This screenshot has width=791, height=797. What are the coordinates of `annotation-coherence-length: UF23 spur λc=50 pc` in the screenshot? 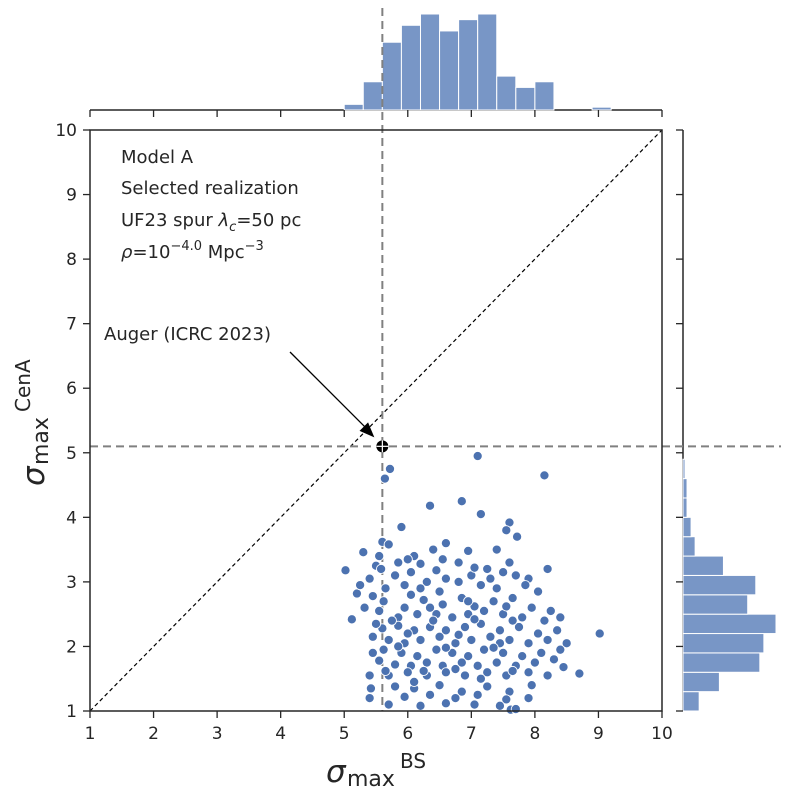 It's located at (211, 222).